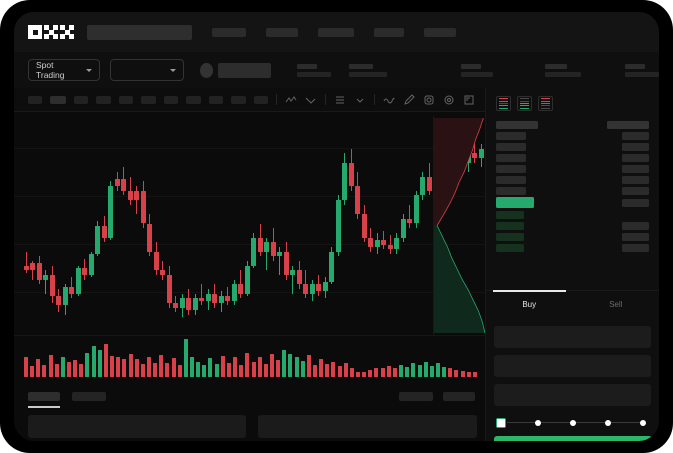 The height and width of the screenshot is (453, 673). Describe the element at coordinates (139, 32) in the screenshot. I see `search-input` at that location.